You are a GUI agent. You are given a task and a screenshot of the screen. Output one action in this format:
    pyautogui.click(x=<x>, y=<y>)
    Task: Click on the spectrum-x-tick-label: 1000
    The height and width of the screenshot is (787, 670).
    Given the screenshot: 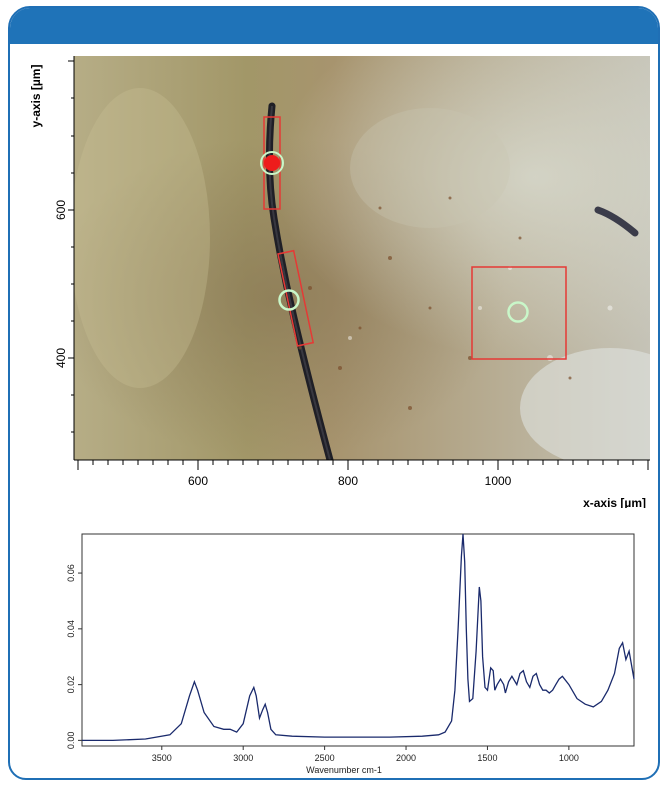 What is the action you would take?
    pyautogui.click(x=569, y=758)
    